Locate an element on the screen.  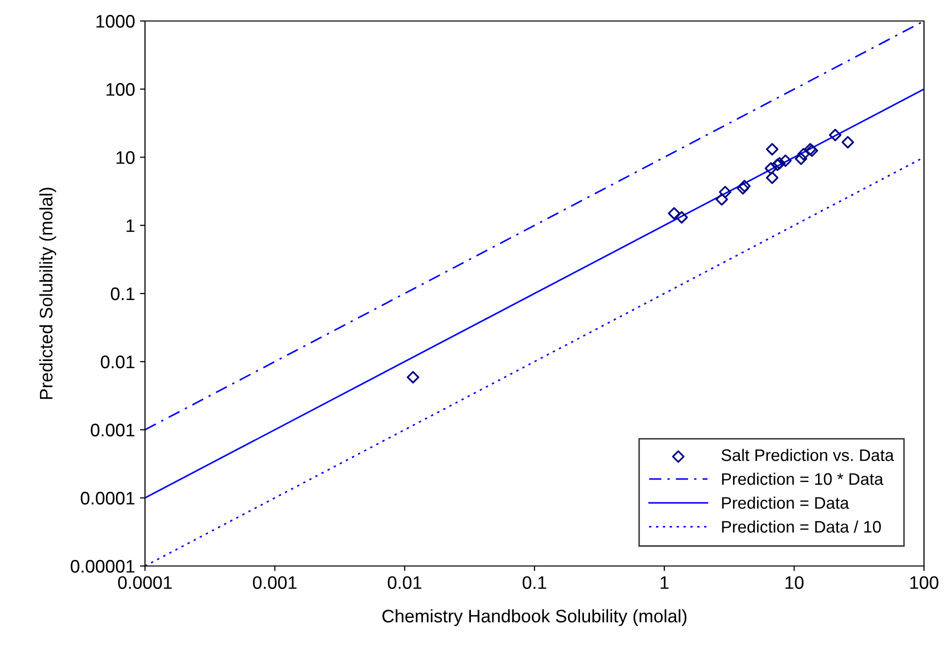
y-tick-label: 1000 is located at coordinates (115, 21).